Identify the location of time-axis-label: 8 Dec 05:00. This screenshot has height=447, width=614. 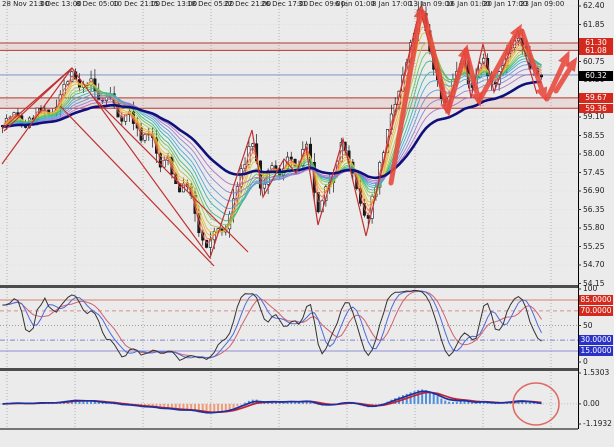
(97, 4).